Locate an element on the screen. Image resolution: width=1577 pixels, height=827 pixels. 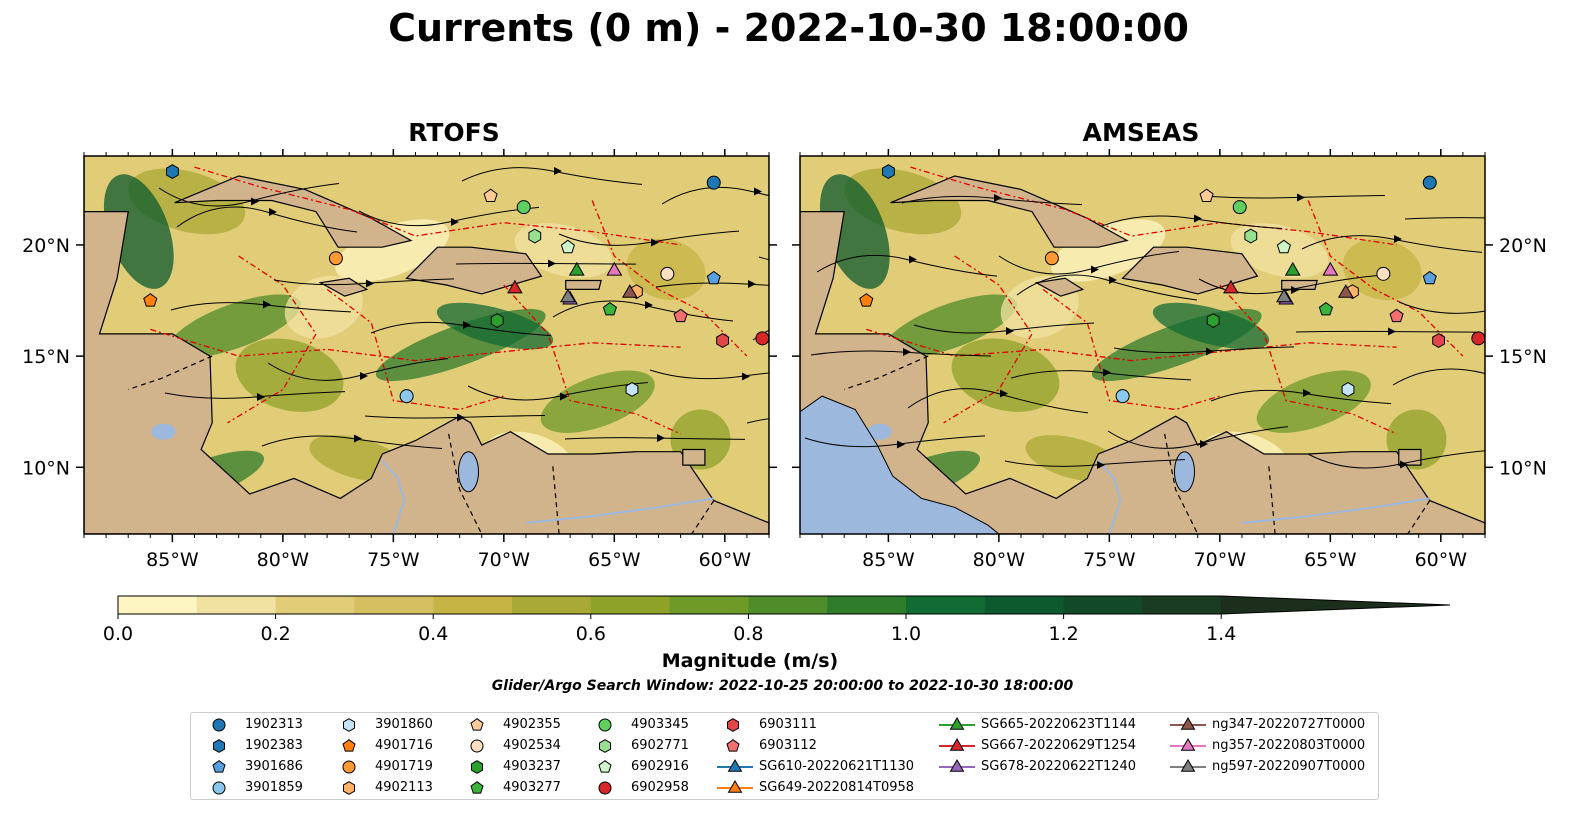
speed-patch is located at coordinates (289, 375).